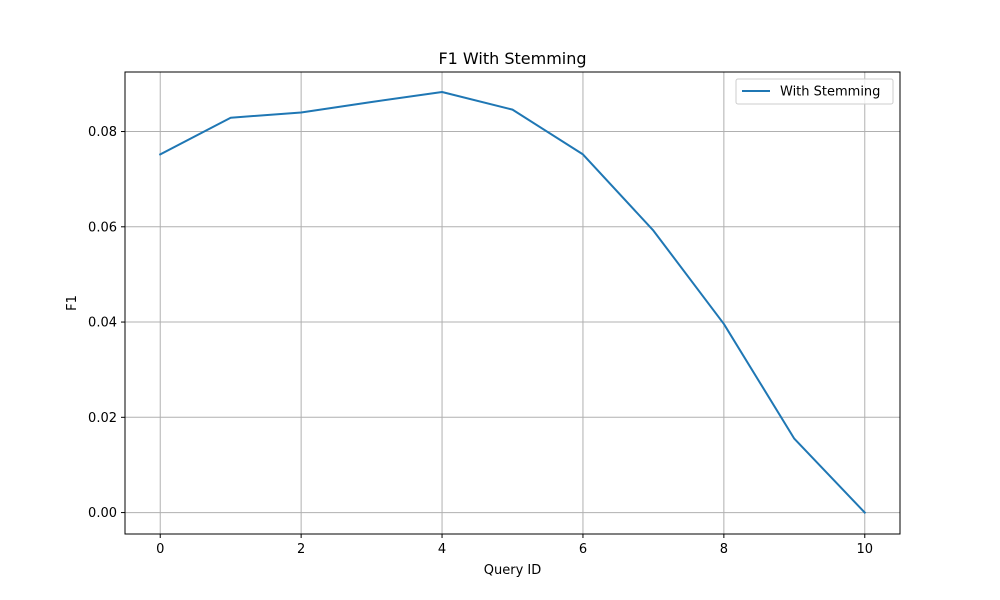 The image size is (1000, 600). I want to click on x-tick-label: 2, so click(301, 549).